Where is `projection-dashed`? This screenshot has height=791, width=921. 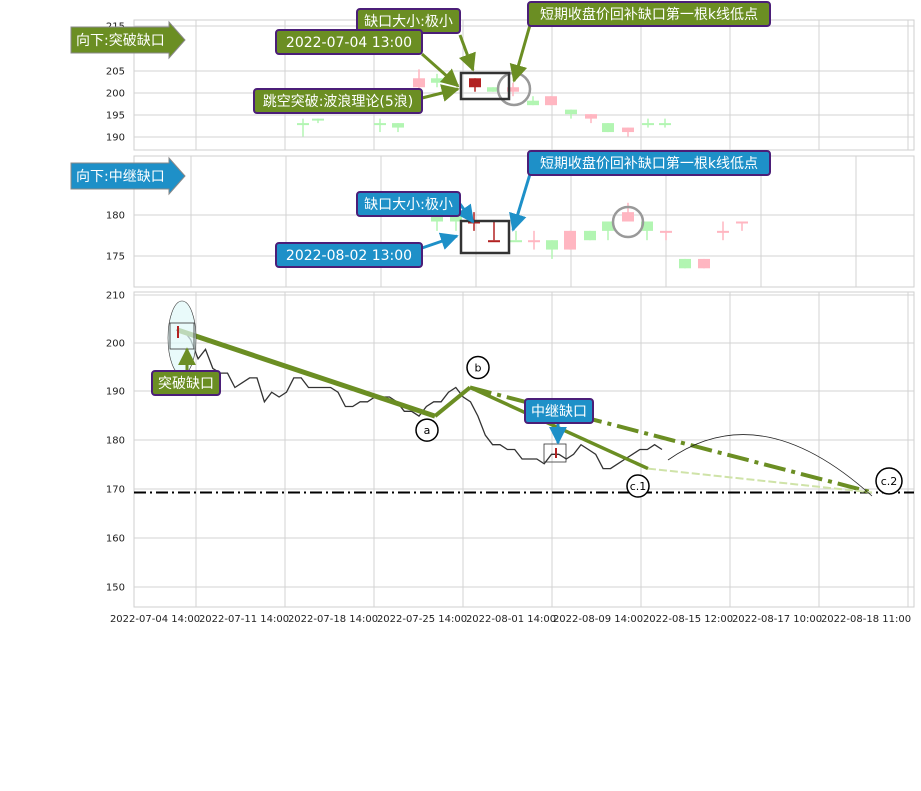 projection-dashed is located at coordinates (760, 480).